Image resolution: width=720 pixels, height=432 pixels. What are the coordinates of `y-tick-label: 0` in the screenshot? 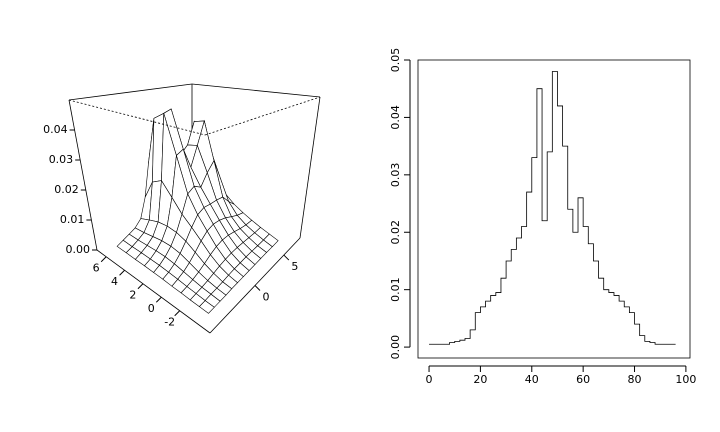 It's located at (266, 297).